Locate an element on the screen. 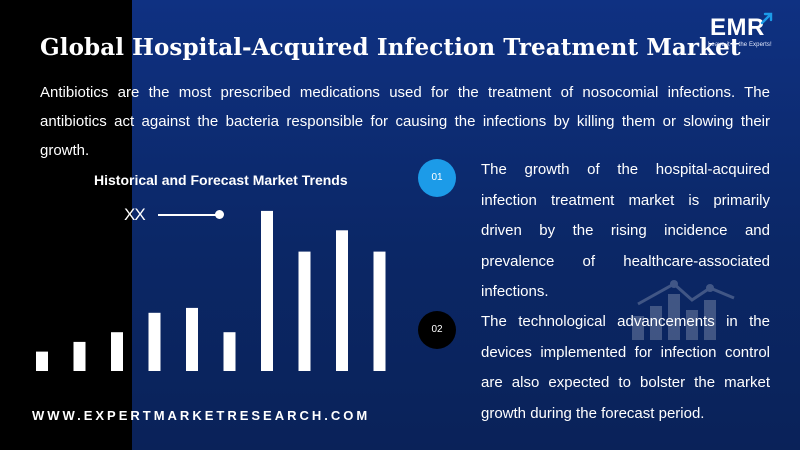 The width and height of the screenshot is (800, 450). website-url: WWW.EXPERTMARKETRESEARCH.COM is located at coordinates (201, 415).